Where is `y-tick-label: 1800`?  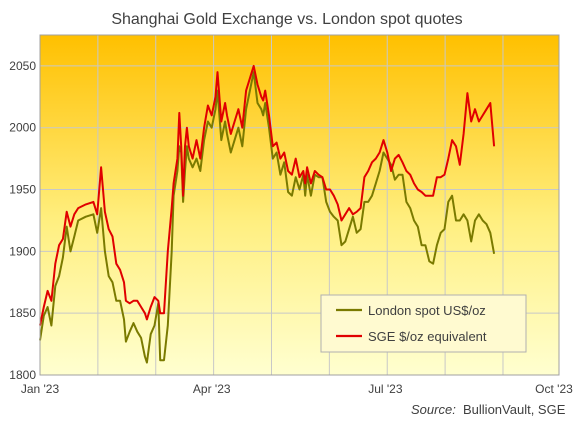
y-tick-label: 1800 is located at coordinates (22, 375).